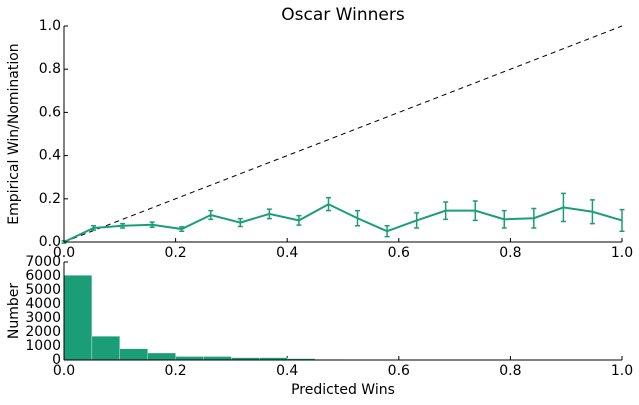 This screenshot has height=405, width=639. Describe the element at coordinates (50, 112) in the screenshot. I see `y-tick-label: 0.6` at that location.